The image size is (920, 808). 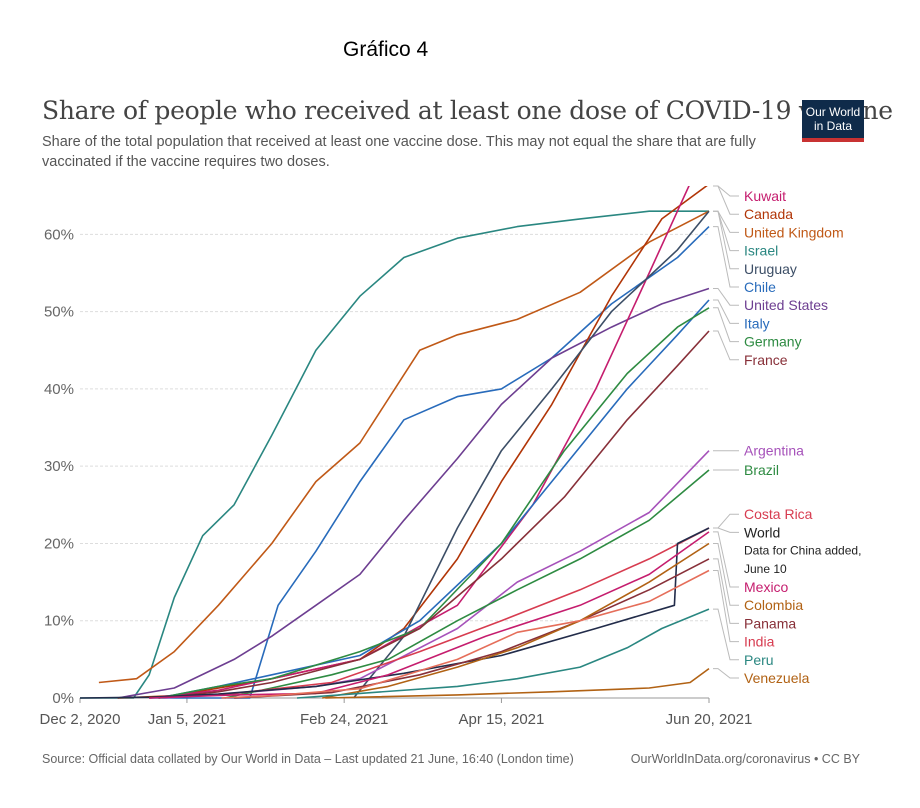 What do you see at coordinates (765, 569) in the screenshot?
I see `annotation-line: June 10` at bounding box center [765, 569].